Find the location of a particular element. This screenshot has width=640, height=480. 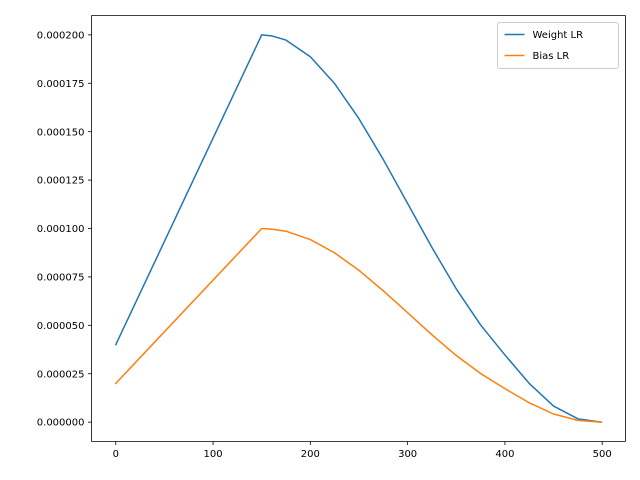

x-tick-label: 500 is located at coordinates (602, 454).